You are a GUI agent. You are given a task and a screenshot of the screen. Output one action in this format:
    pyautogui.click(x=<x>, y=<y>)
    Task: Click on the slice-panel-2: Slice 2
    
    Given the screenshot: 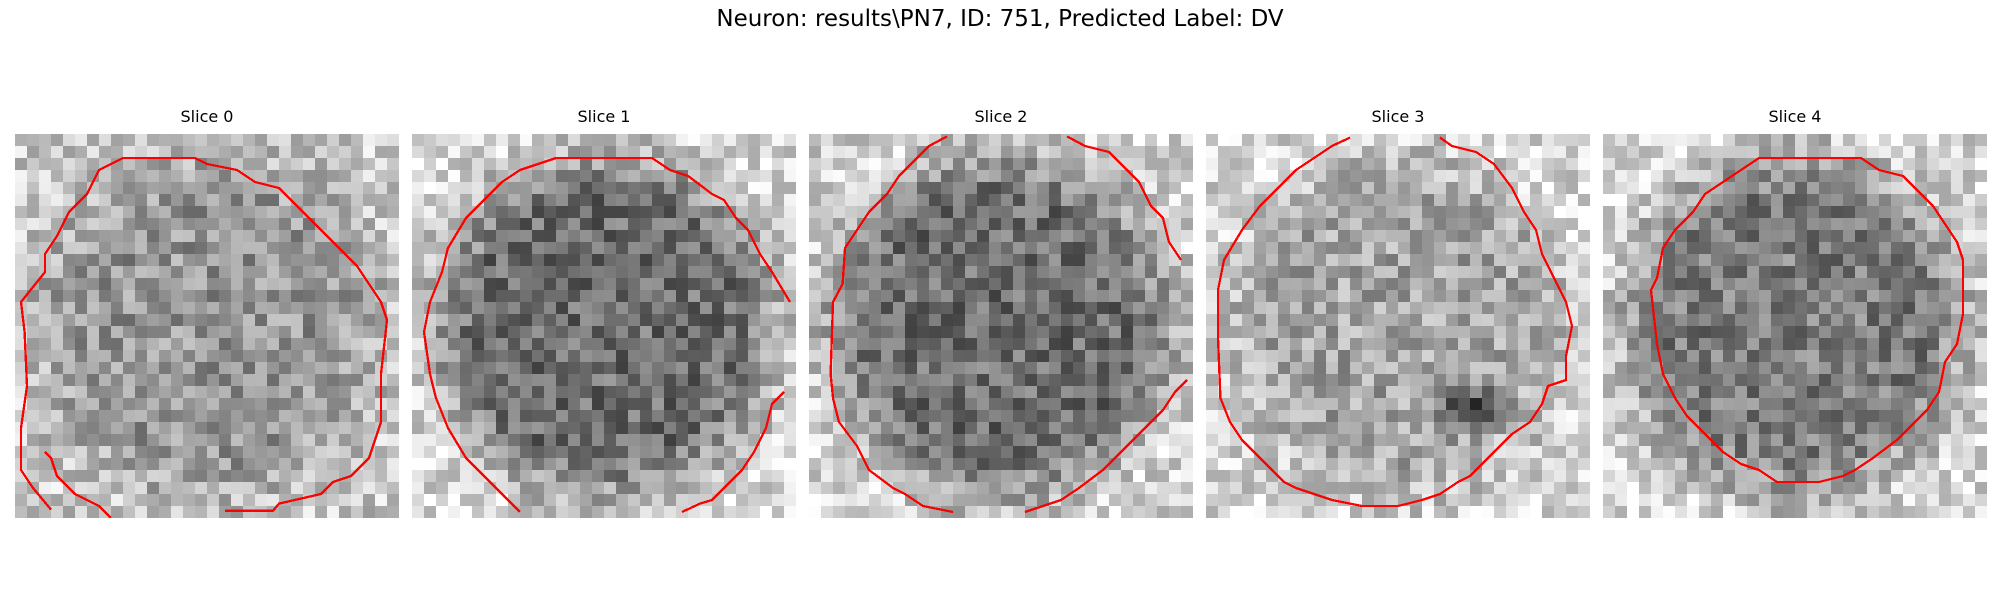 What is the action you would take?
    pyautogui.click(x=1001, y=312)
    